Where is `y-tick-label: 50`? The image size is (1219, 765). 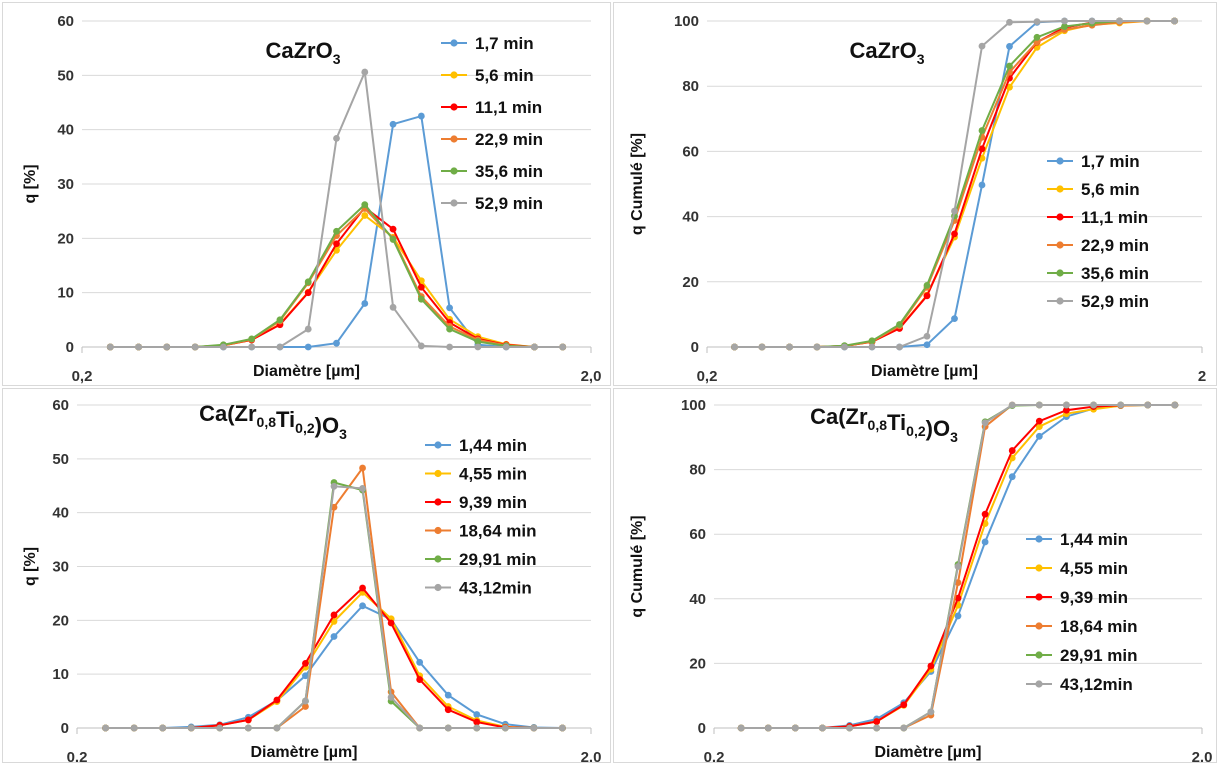 y-tick-label: 50 is located at coordinates (60, 459).